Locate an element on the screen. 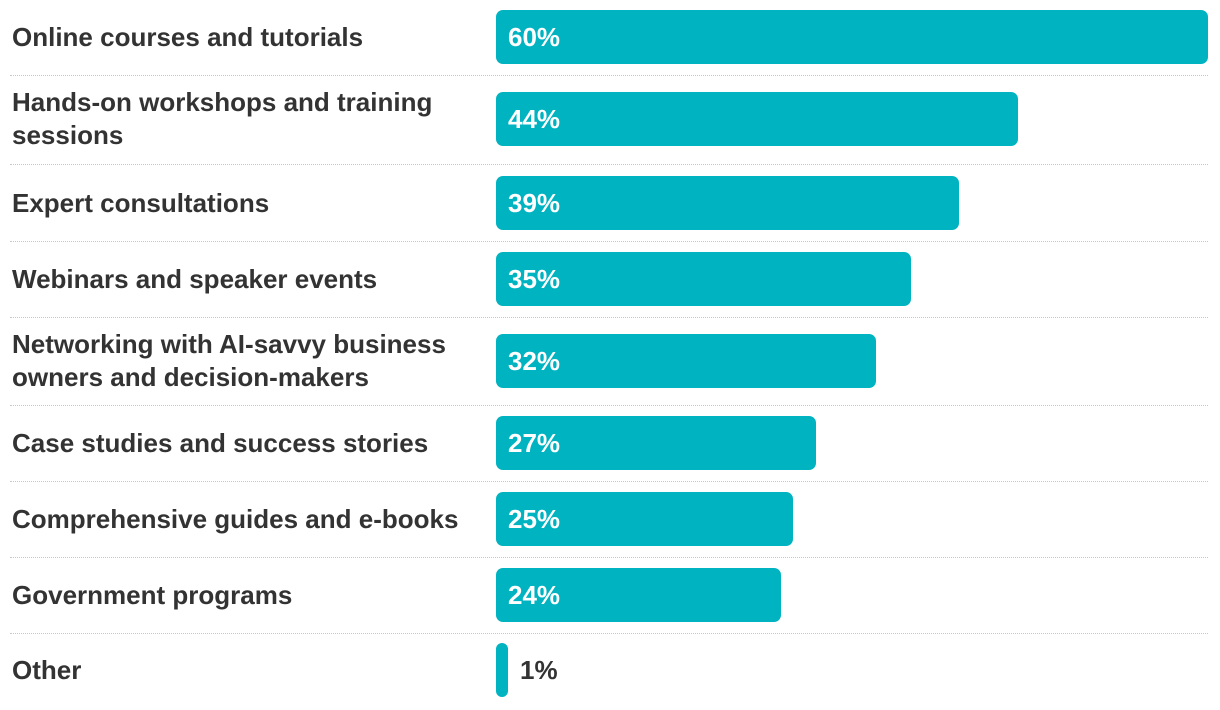 The image size is (1220, 710). category-label: Other is located at coordinates (47, 669).